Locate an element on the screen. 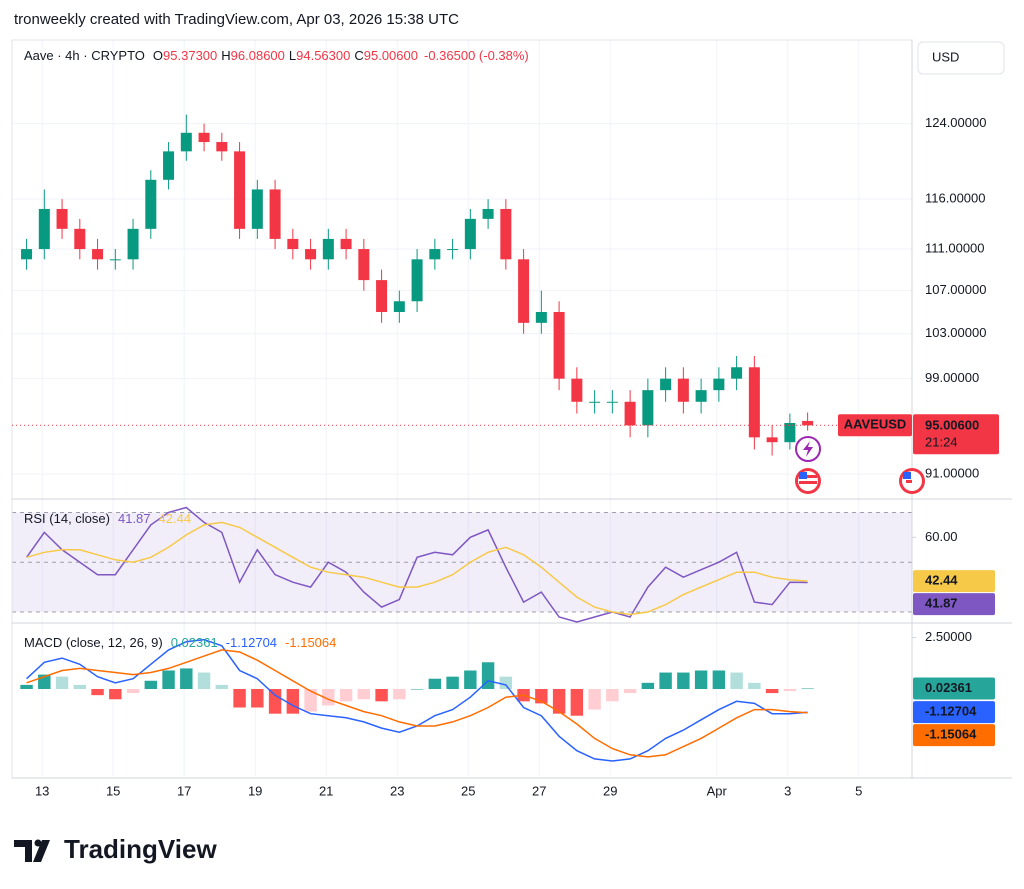  legend-value: 94.56300 is located at coordinates (323, 55).